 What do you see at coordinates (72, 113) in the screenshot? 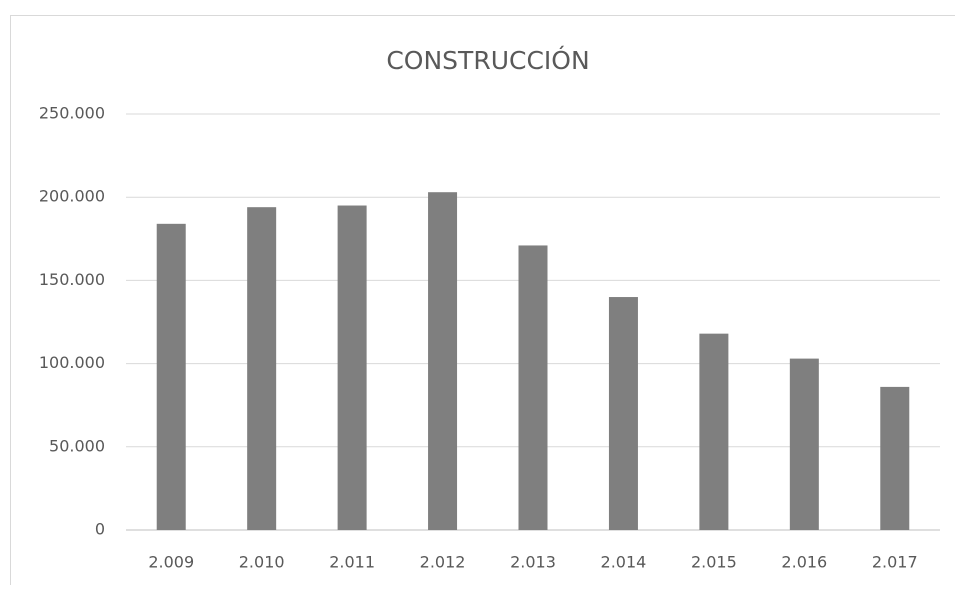
I see `y-tick-label: 250.000` at bounding box center [72, 113].